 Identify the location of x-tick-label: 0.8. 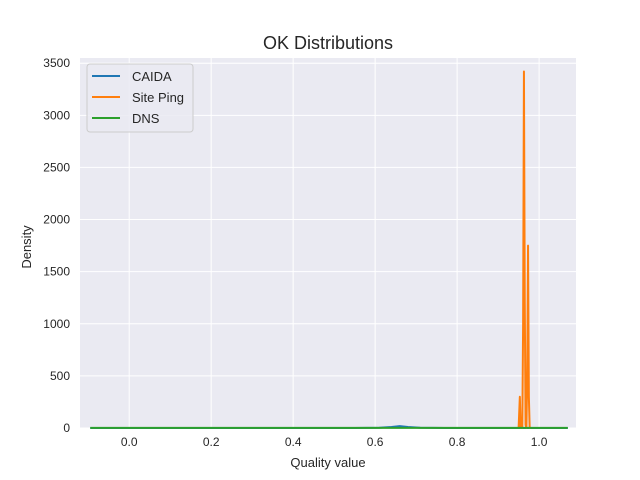
(457, 442).